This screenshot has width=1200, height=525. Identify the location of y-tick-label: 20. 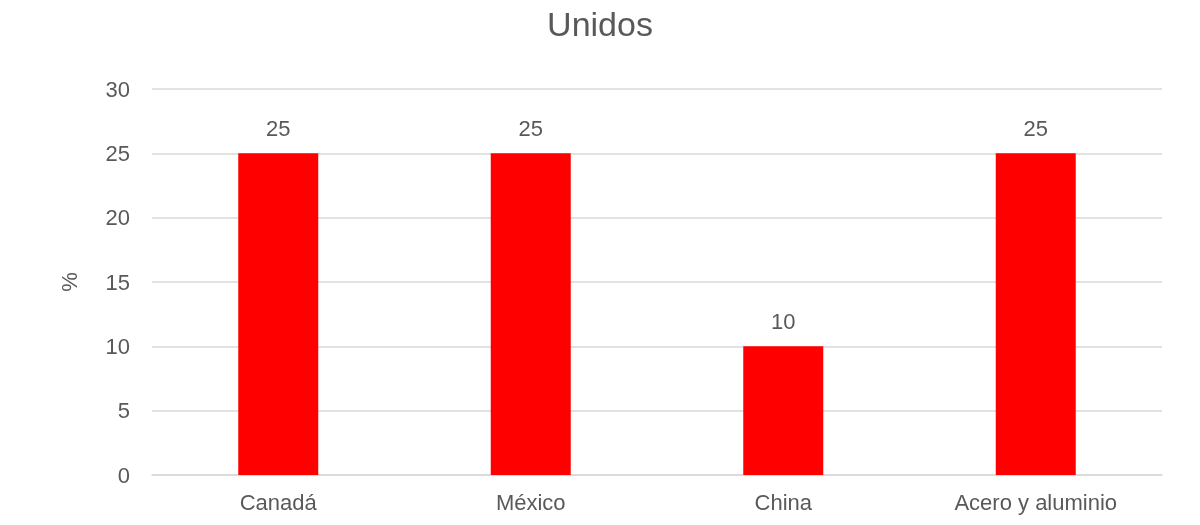
(117, 218).